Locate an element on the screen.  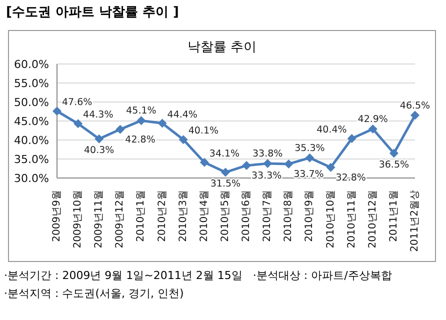
x-tick-label: 2010년1월 is located at coordinates (141, 216).